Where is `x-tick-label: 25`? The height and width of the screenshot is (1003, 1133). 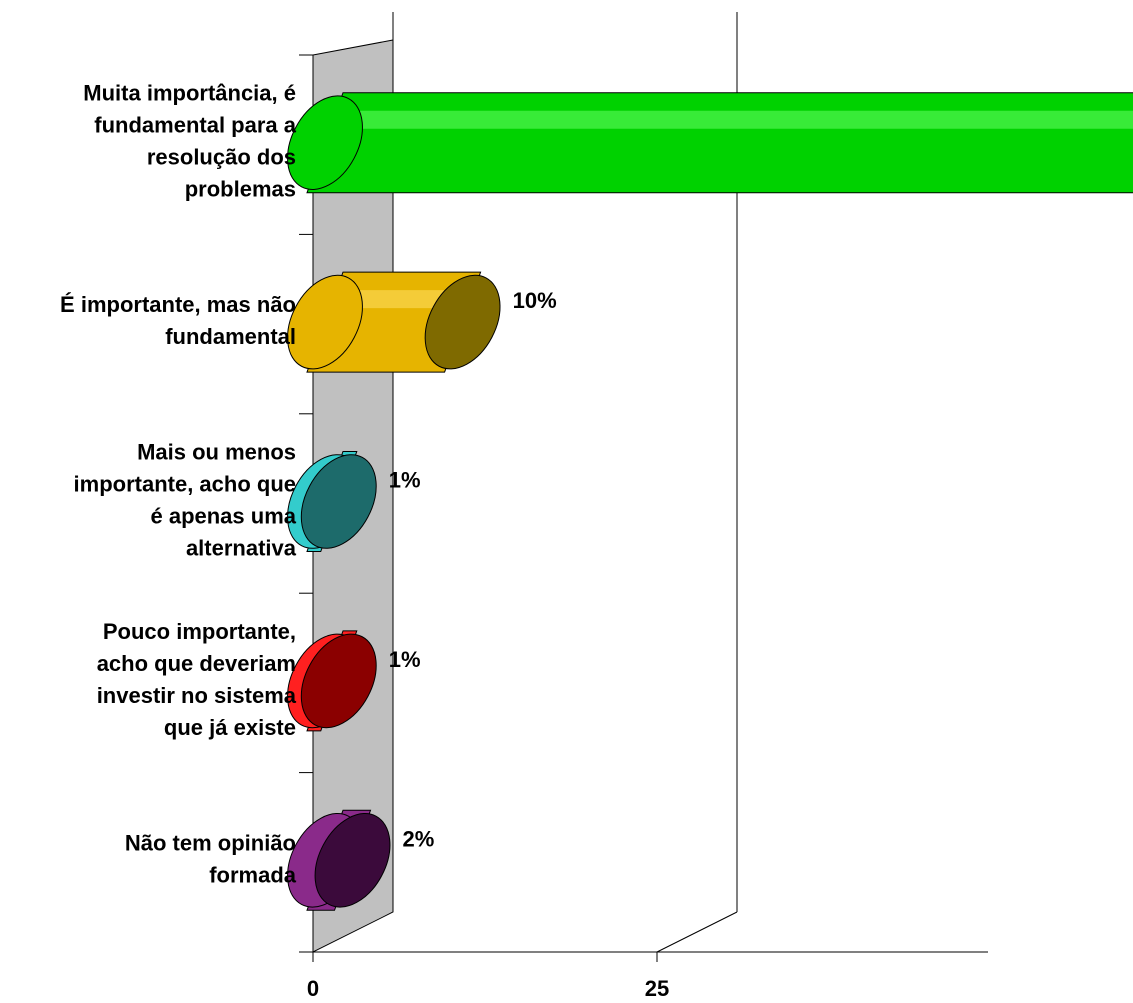 x-tick-label: 25 is located at coordinates (657, 988).